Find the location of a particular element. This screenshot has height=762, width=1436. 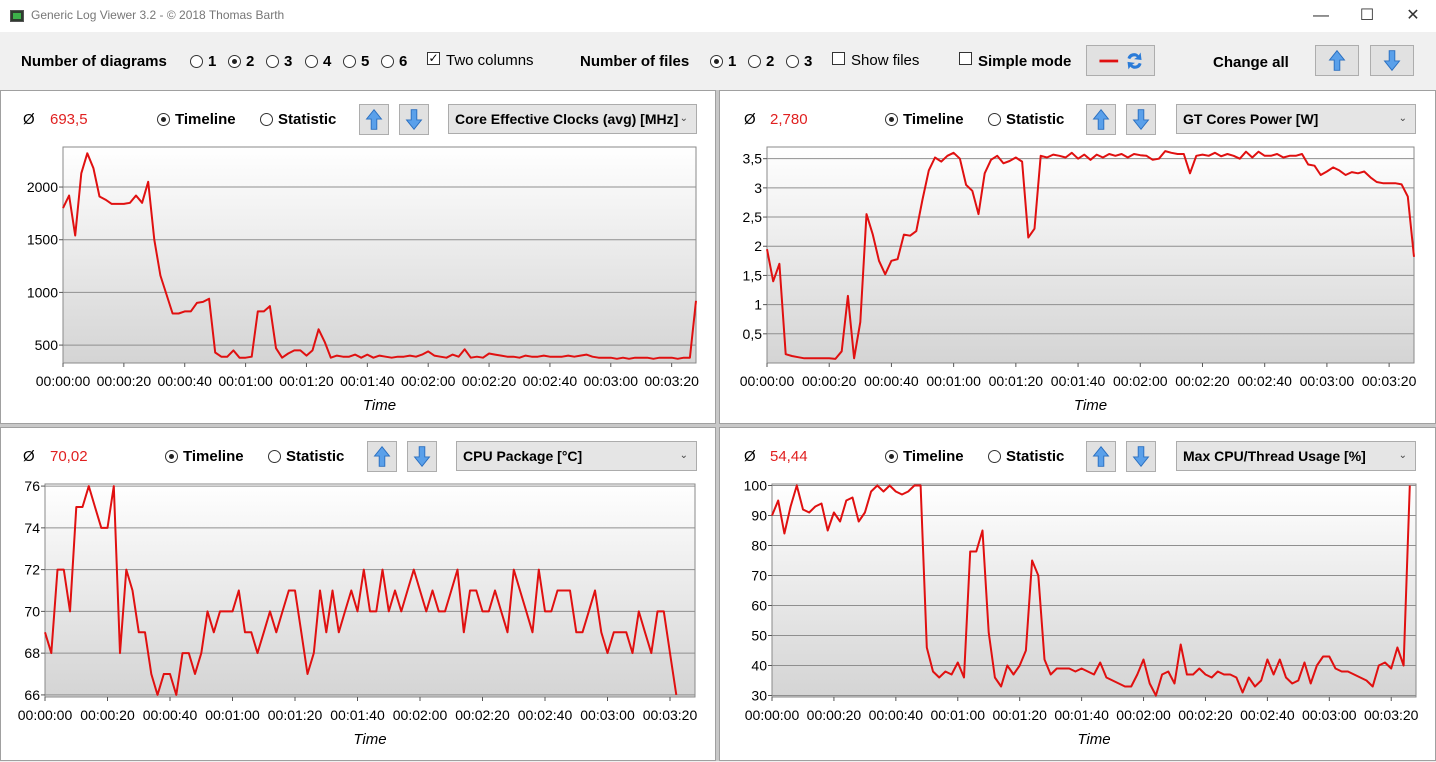

simple-mode-checkbox is located at coordinates (965, 58).